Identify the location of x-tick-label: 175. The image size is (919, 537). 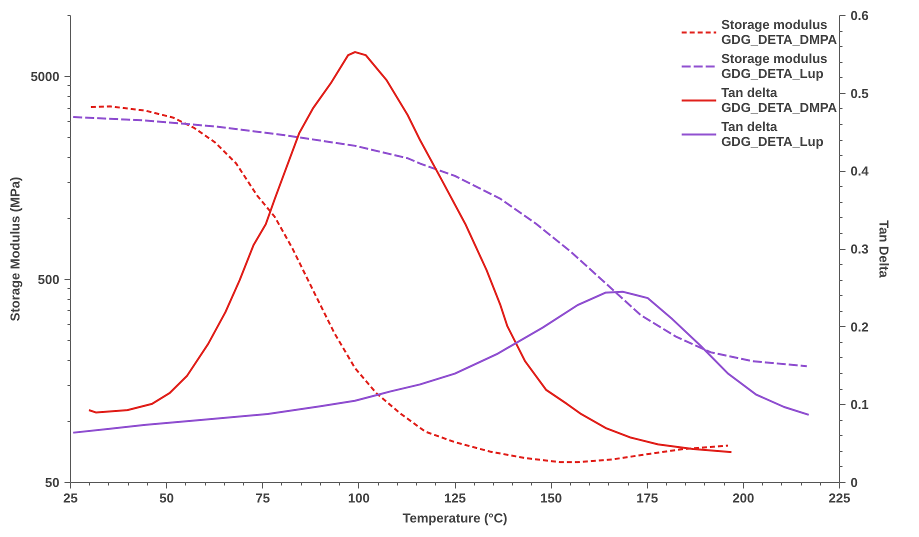
(647, 498).